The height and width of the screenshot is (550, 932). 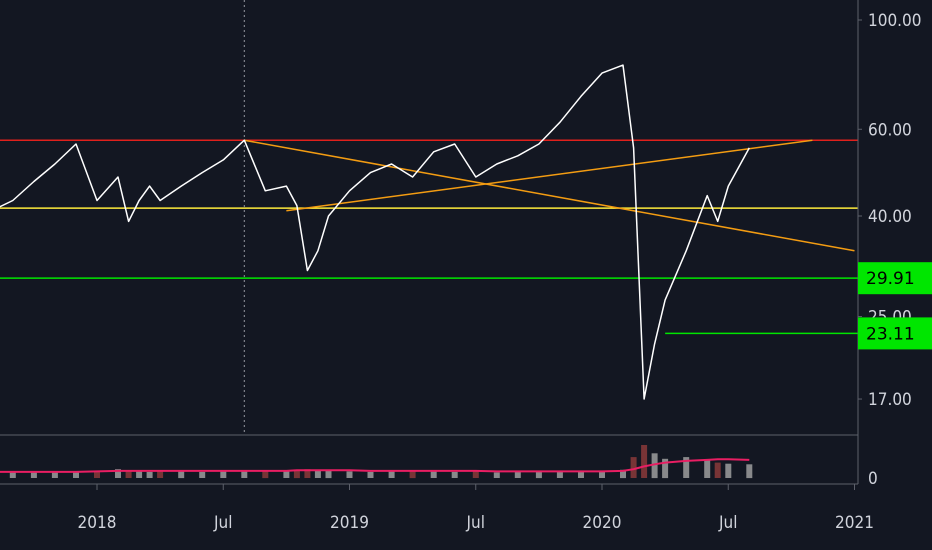 I want to click on time-axis: 2018 Jul 2019 Jul 2020 Jul 2021, so click(x=476, y=508).